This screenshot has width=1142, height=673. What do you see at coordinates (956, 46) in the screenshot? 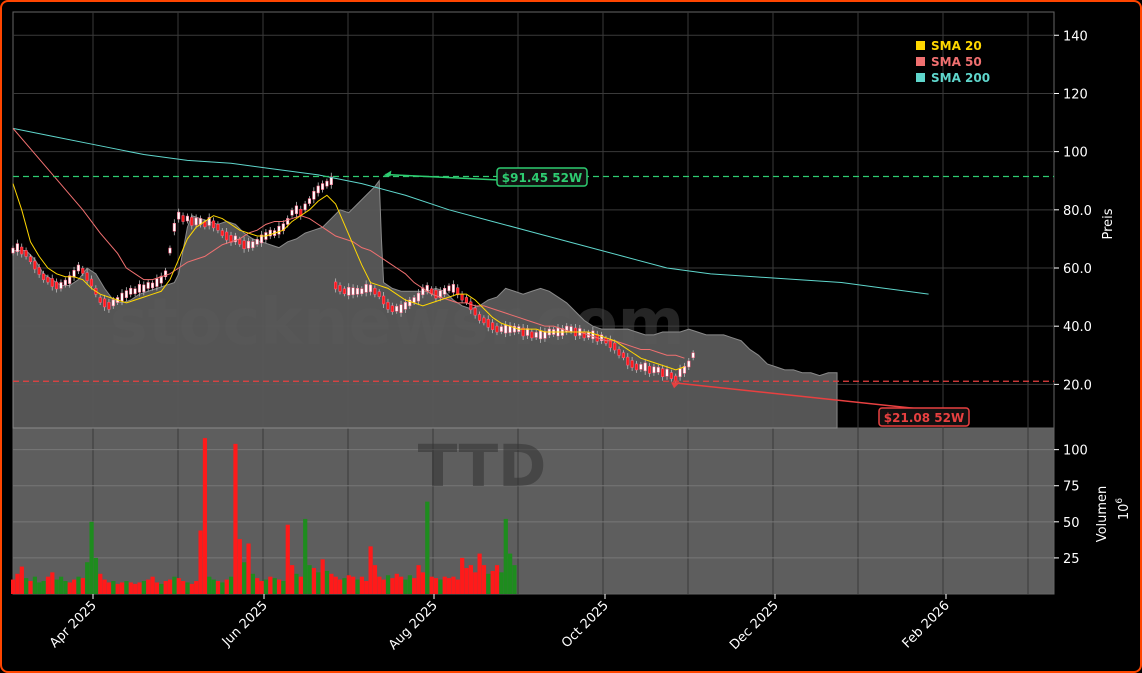
I see `legend-label: SMA 20` at bounding box center [956, 46].